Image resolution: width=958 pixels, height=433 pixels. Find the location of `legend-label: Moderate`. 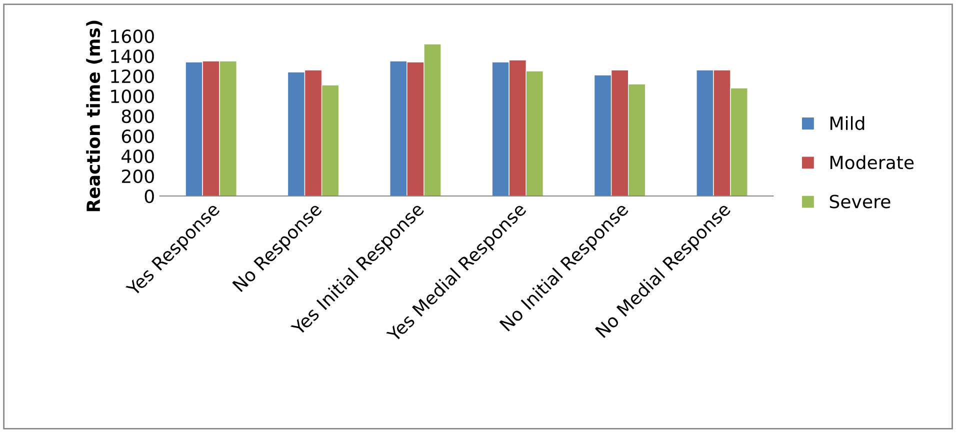

legend-label: Moderate is located at coordinates (872, 162).